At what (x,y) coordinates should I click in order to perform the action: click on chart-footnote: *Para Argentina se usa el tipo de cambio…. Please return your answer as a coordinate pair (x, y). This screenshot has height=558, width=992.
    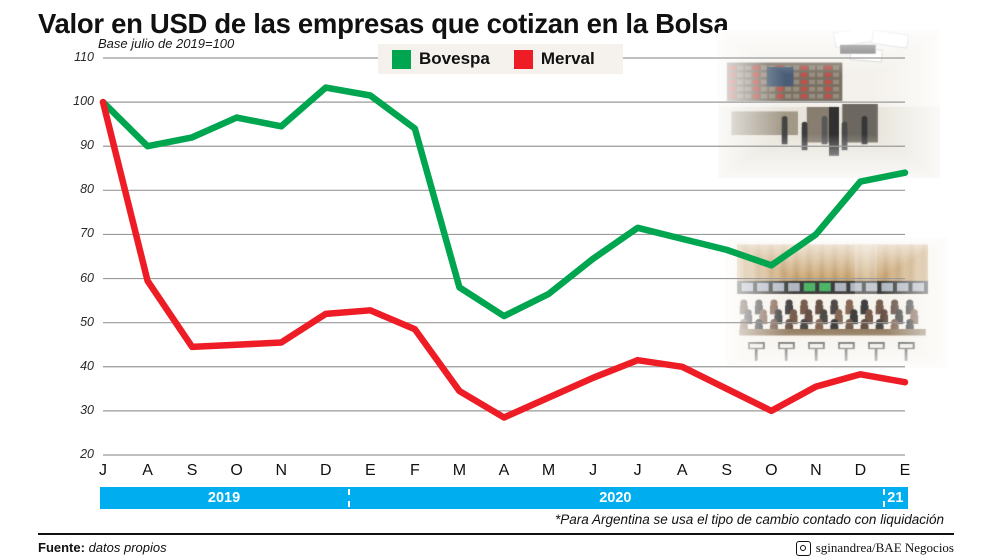
    Looking at the image, I should click on (749, 519).